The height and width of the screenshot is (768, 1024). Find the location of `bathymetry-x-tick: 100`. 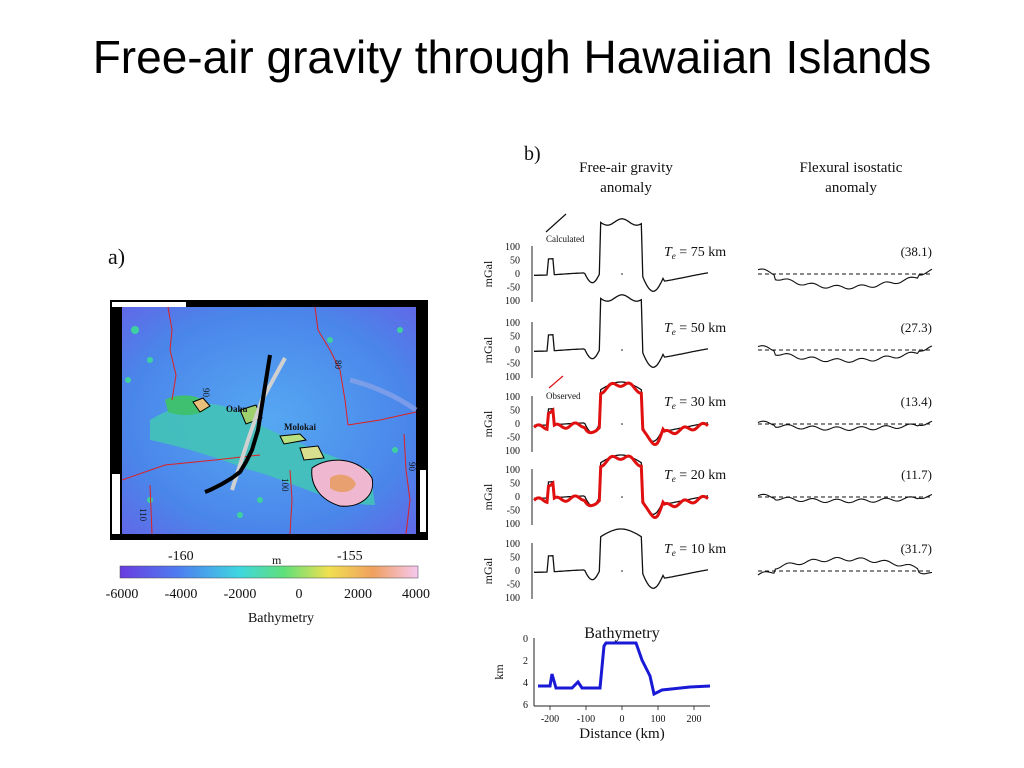

bathymetry-x-tick: 100 is located at coordinates (658, 719).